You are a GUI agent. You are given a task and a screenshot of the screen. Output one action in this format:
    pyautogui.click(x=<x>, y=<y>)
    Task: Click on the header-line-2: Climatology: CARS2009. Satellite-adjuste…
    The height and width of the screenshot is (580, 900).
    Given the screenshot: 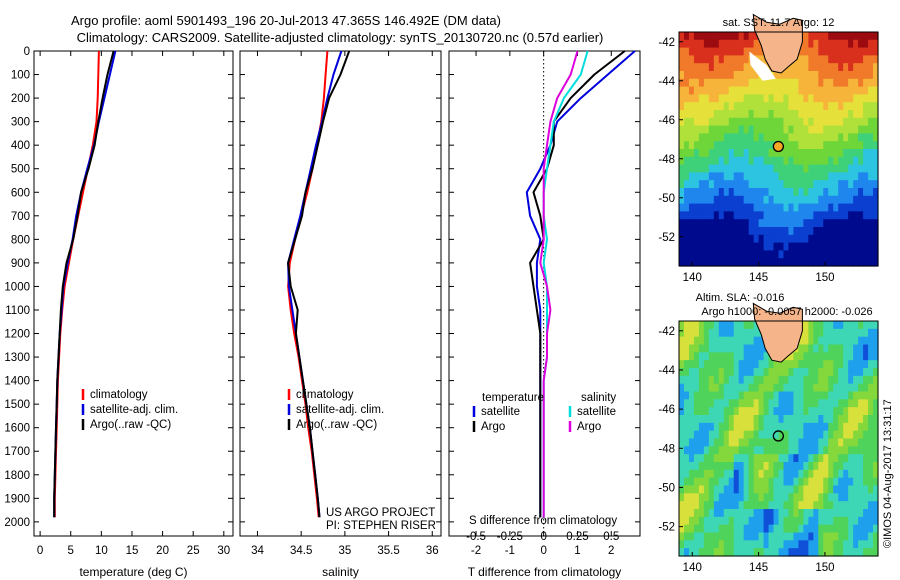 What is the action you would take?
    pyautogui.click(x=340, y=37)
    